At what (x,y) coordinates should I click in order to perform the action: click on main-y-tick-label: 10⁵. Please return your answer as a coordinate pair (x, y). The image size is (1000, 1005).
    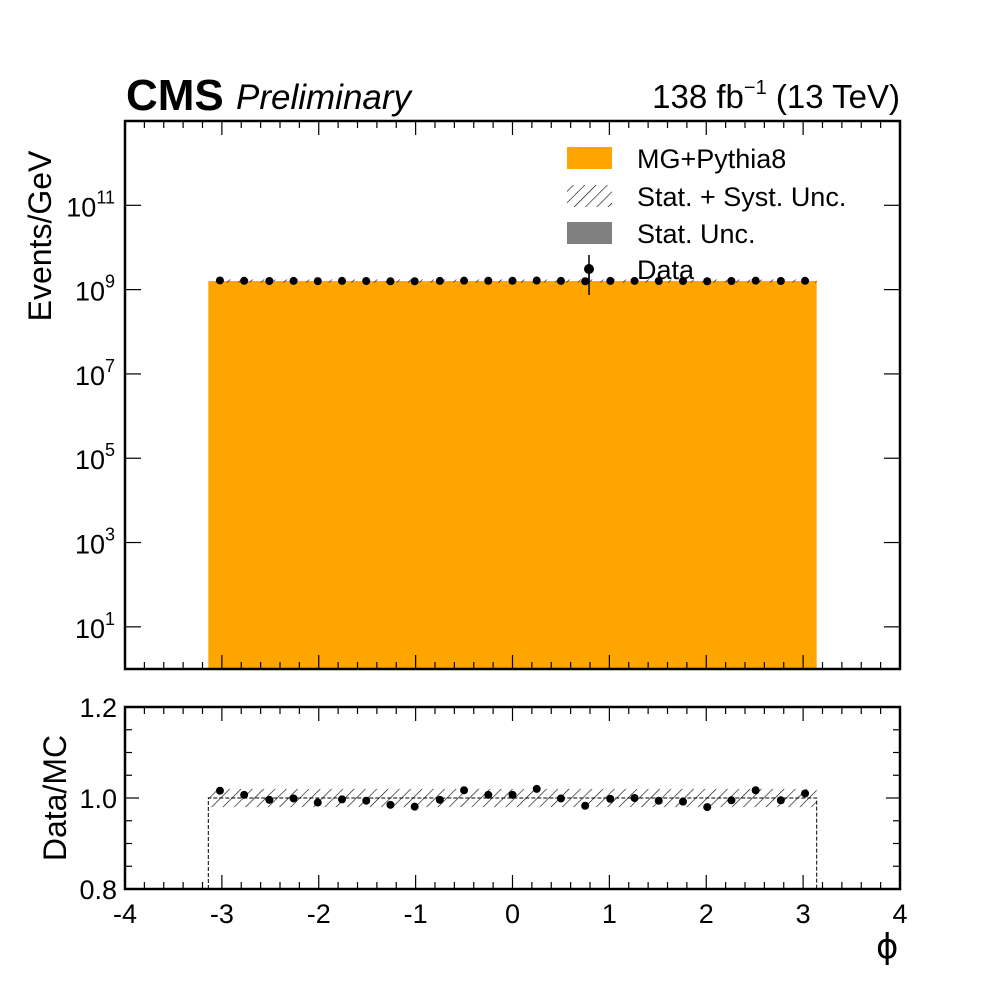
    Looking at the image, I should click on (95, 457).